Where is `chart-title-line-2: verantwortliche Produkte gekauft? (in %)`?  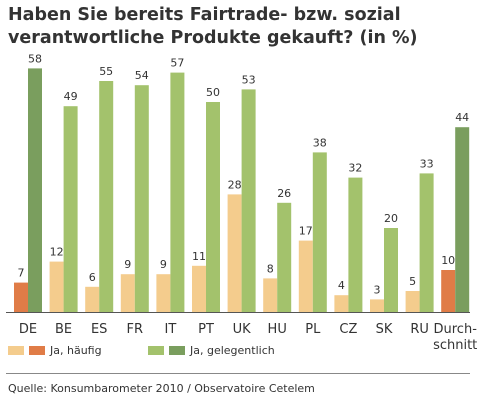 chart-title-line-2: verantwortliche Produkte gekauft? (in %) is located at coordinates (213, 38).